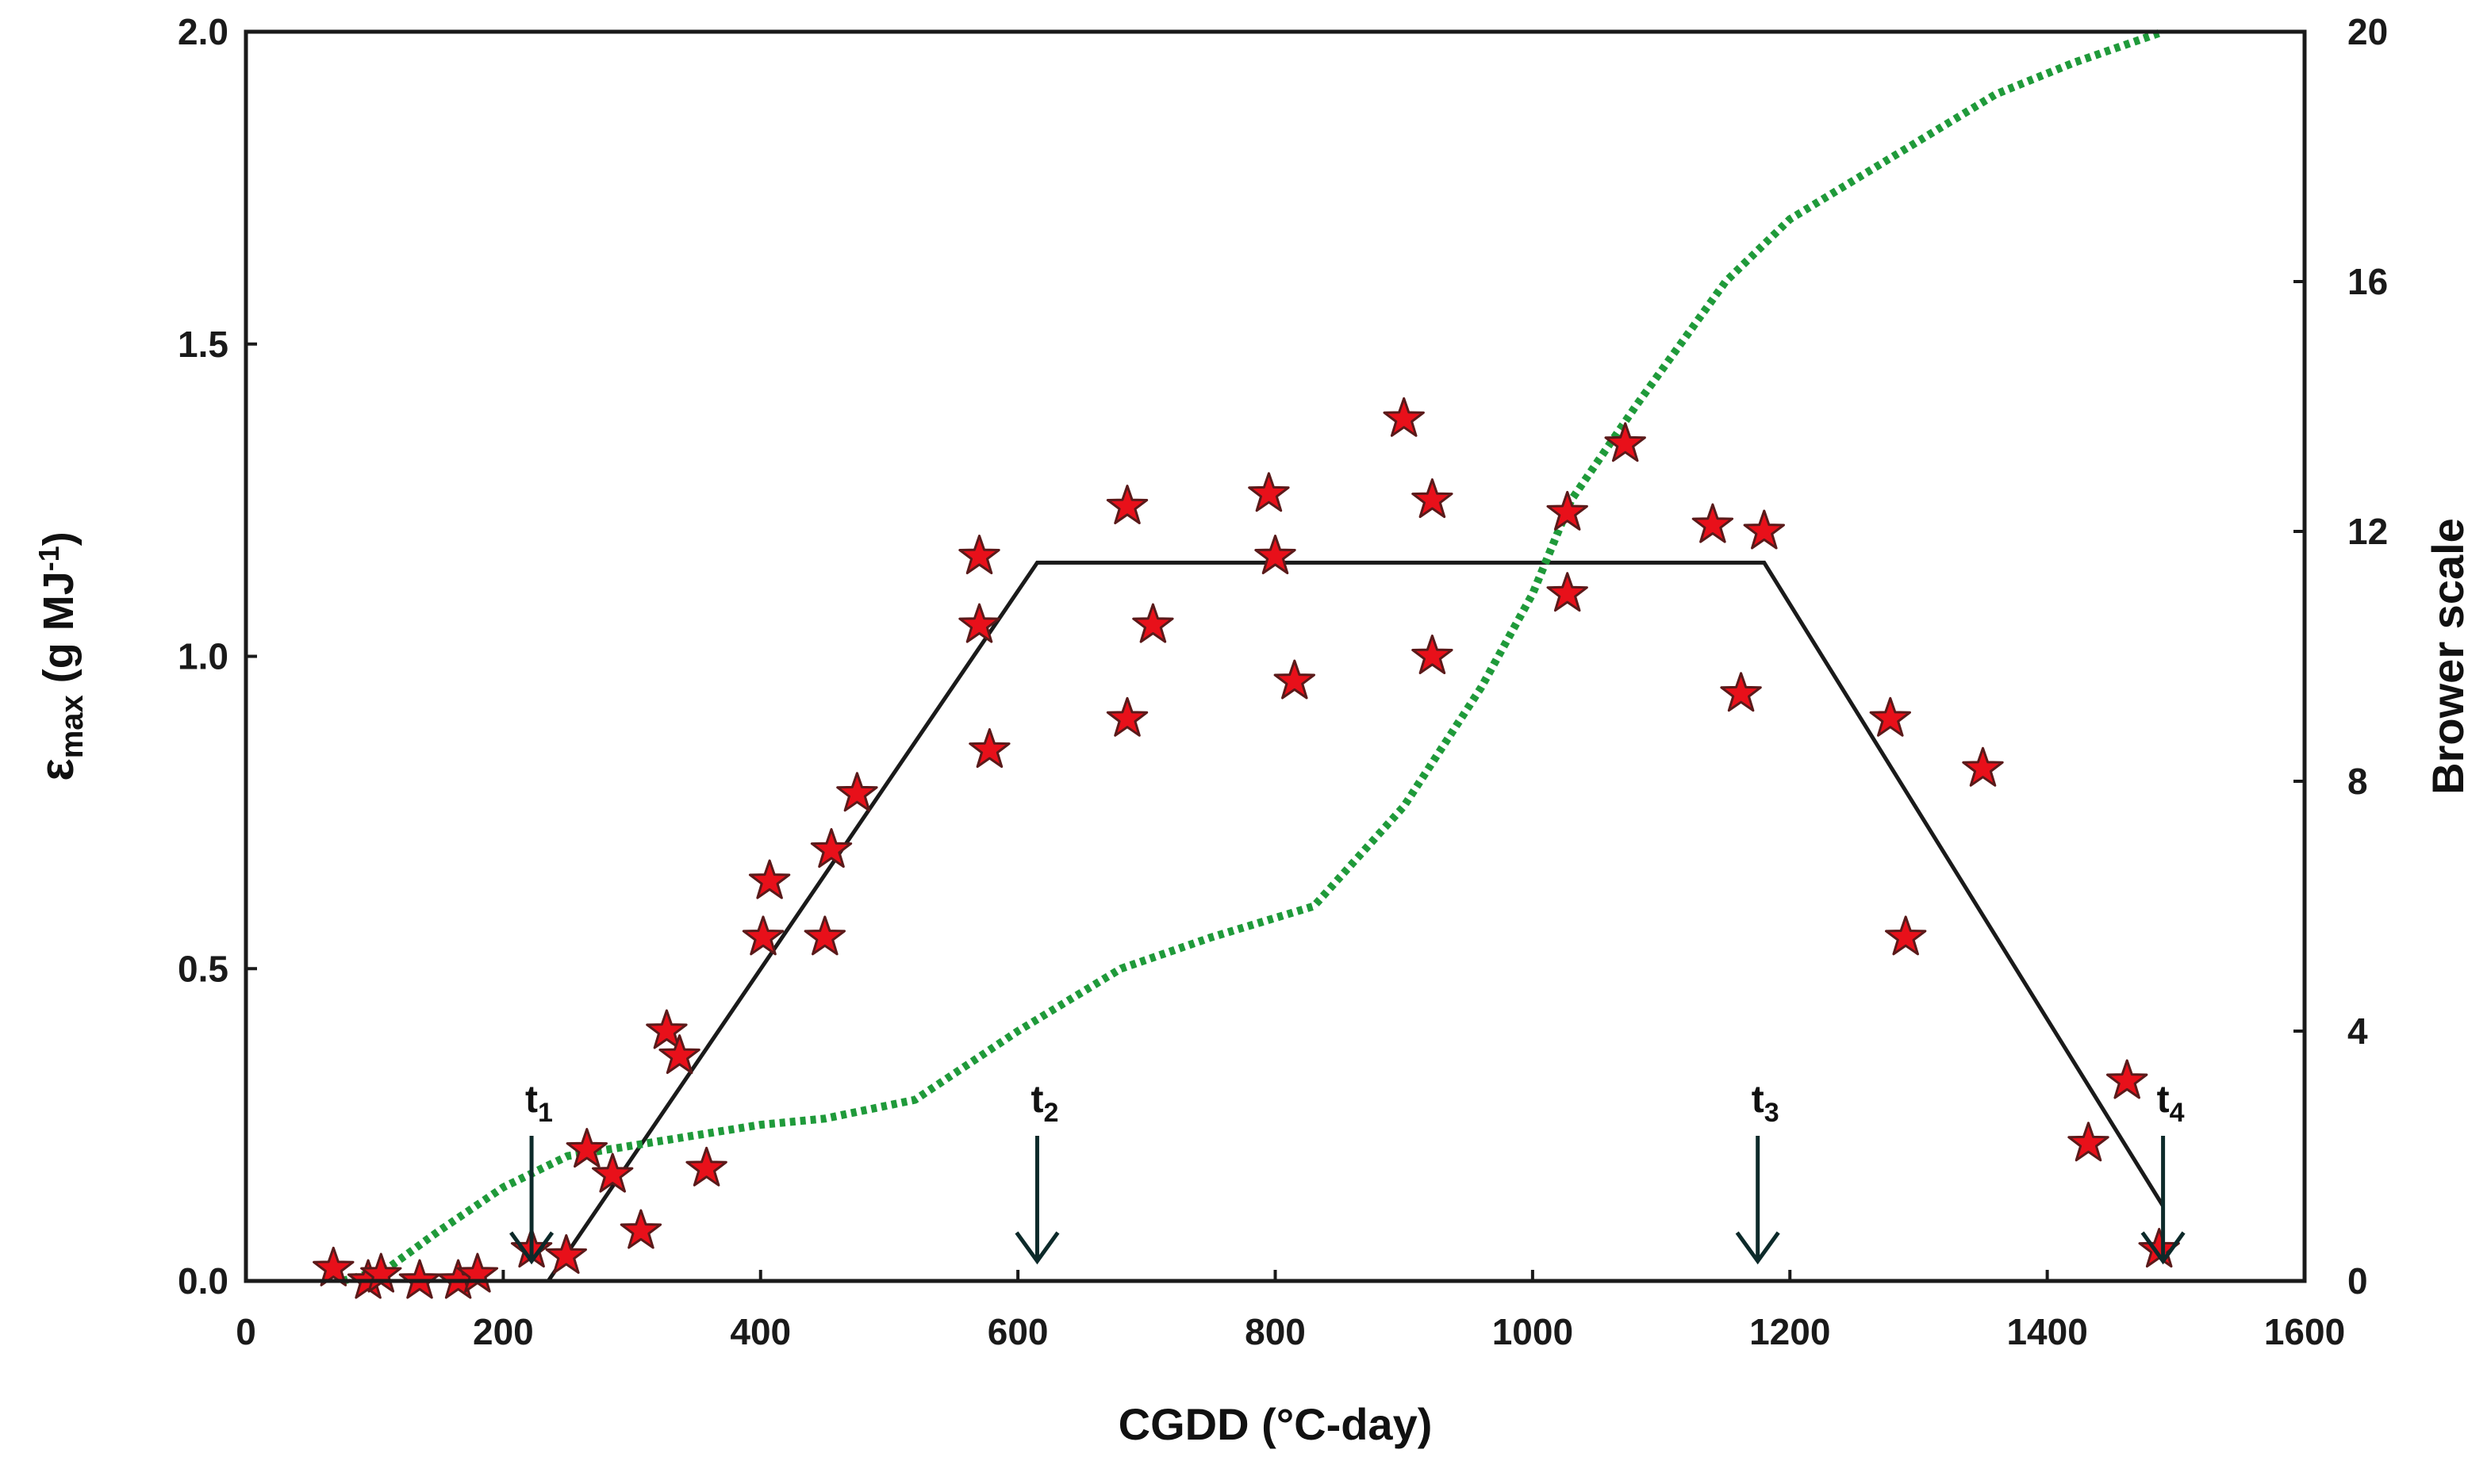 This screenshot has height=1484, width=2491. I want to click on x-tick-label: 1400, so click(2046, 1332).